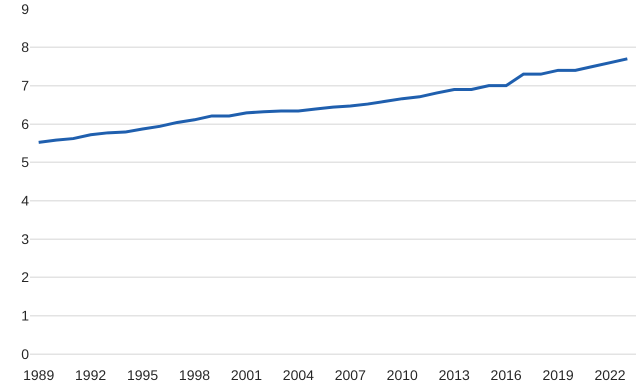 The height and width of the screenshot is (388, 644). I want to click on x-tick-label: 2004, so click(298, 374).